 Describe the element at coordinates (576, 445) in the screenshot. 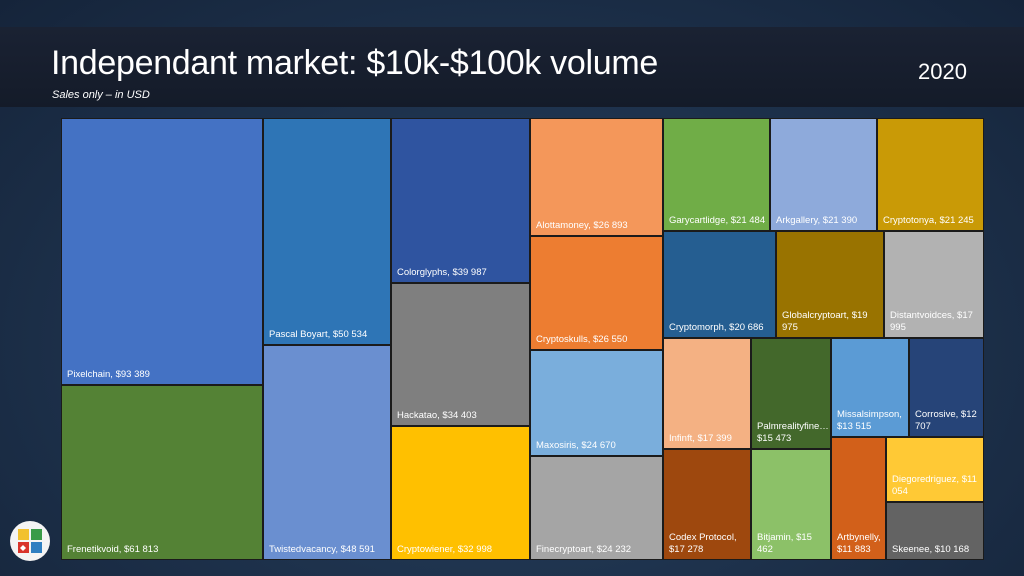

I see `treemap-cell-label: Maxosiris, $24 670` at that location.